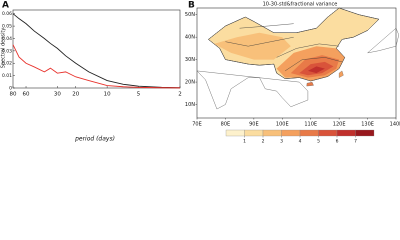  Describe the element at coordinates (57, 95) in the screenshot. I see `x-tick-label: 30` at that location.